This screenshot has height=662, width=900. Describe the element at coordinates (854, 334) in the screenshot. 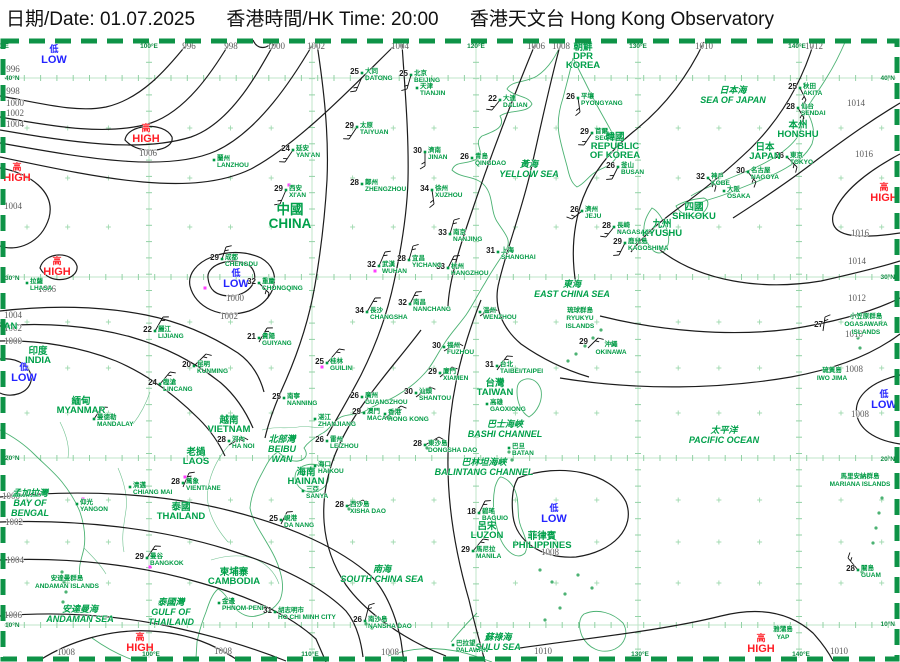

I see `isobar-value-label: 1010` at that location.